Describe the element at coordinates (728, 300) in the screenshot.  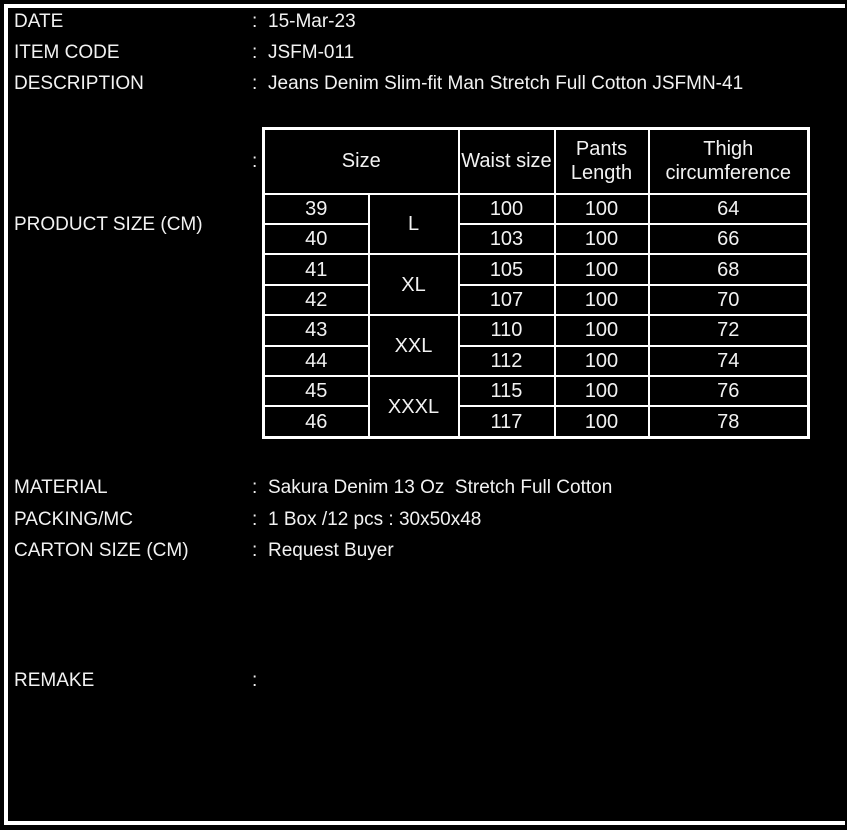
I see `thigh-cell: 70` at that location.